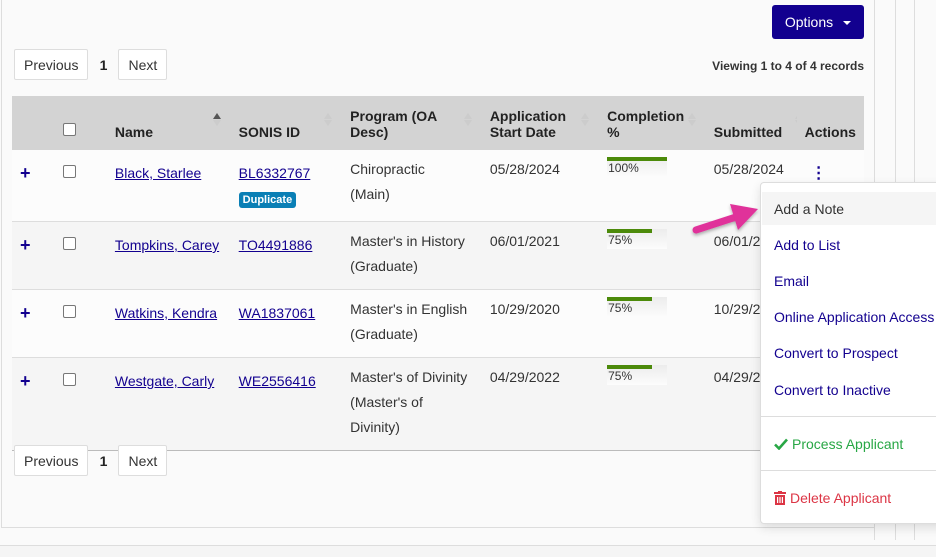 Image resolution: width=936 pixels, height=557 pixels. Describe the element at coordinates (788, 66) in the screenshot. I see `record-count: Viewing 1 to 4 of 4 records` at that location.